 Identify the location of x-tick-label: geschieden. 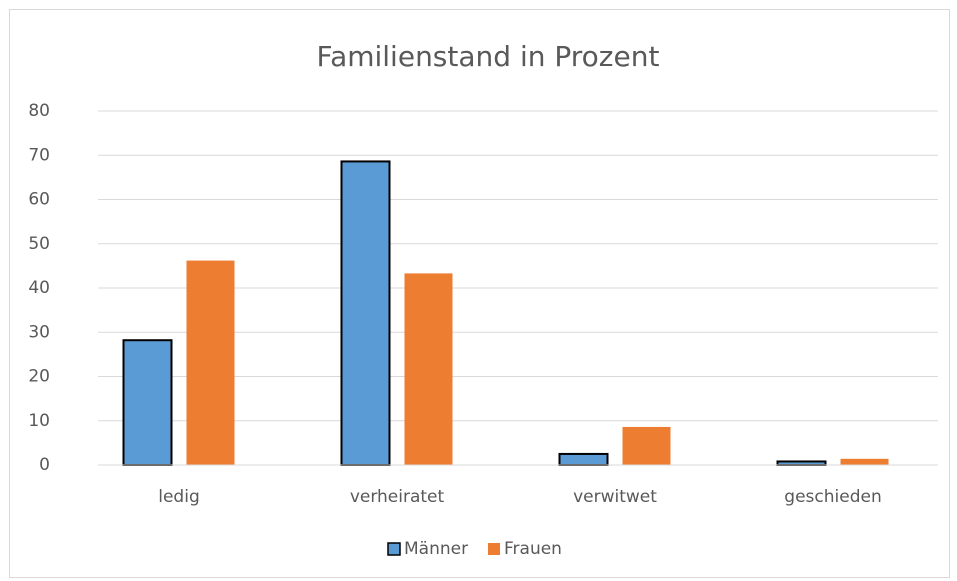
(832, 497).